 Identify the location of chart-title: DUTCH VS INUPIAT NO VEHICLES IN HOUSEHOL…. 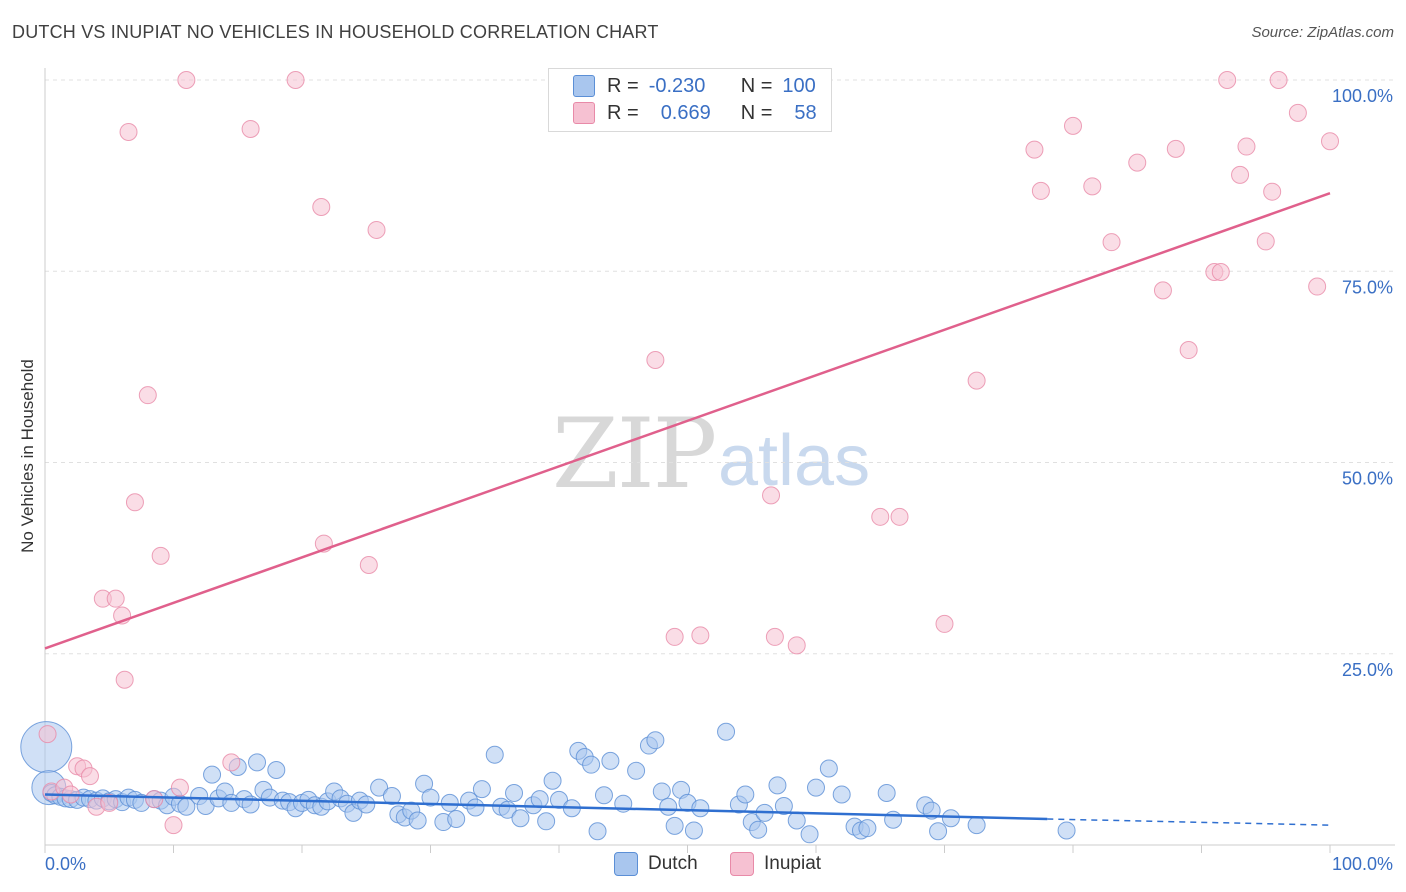
(335, 32).